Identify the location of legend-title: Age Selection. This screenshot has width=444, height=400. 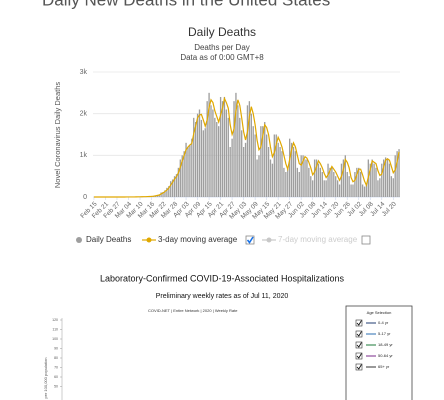
(379, 312).